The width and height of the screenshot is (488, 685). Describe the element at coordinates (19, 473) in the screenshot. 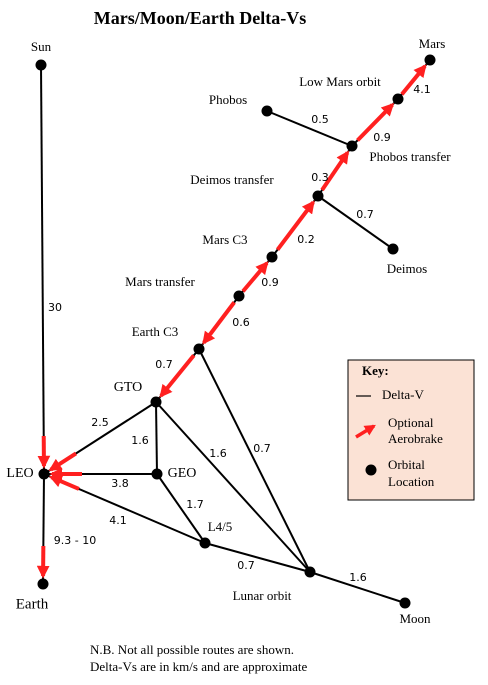

I see `node-label: LEO` at that location.